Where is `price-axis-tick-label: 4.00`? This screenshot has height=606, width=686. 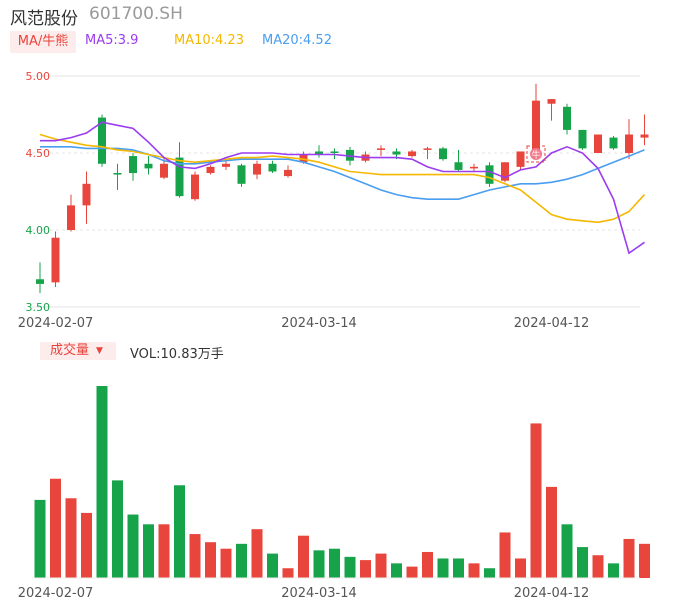 price-axis-tick-label: 4.00 is located at coordinates (38, 230).